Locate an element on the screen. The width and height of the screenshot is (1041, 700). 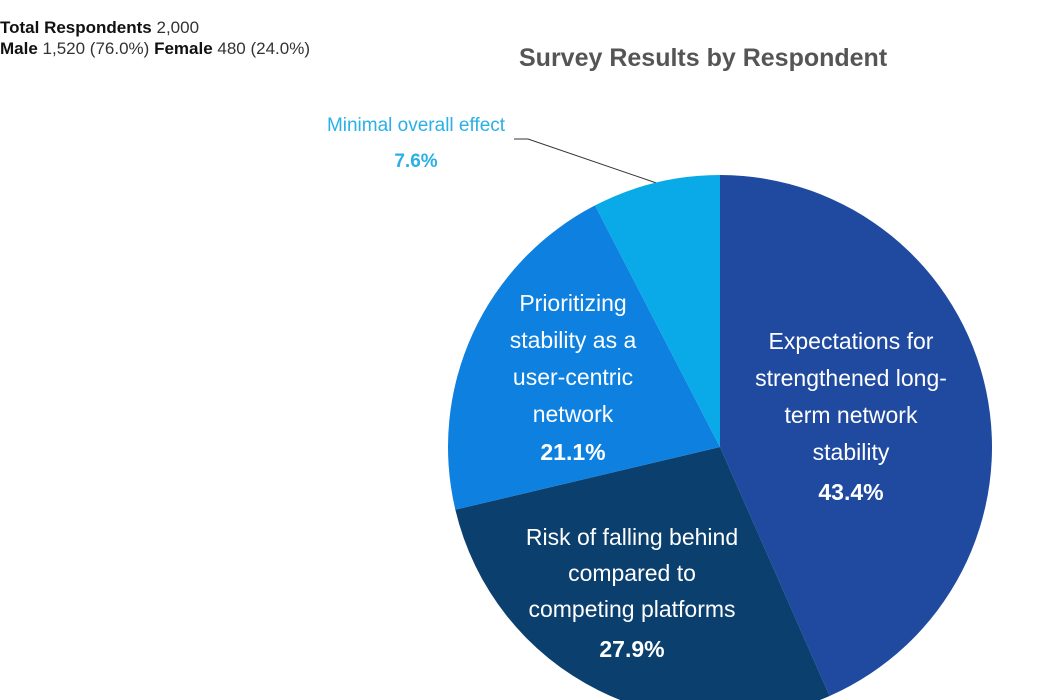
gender-row: Male 1,520 (76.0%) Female 480 (24.0%) is located at coordinates (155, 48).